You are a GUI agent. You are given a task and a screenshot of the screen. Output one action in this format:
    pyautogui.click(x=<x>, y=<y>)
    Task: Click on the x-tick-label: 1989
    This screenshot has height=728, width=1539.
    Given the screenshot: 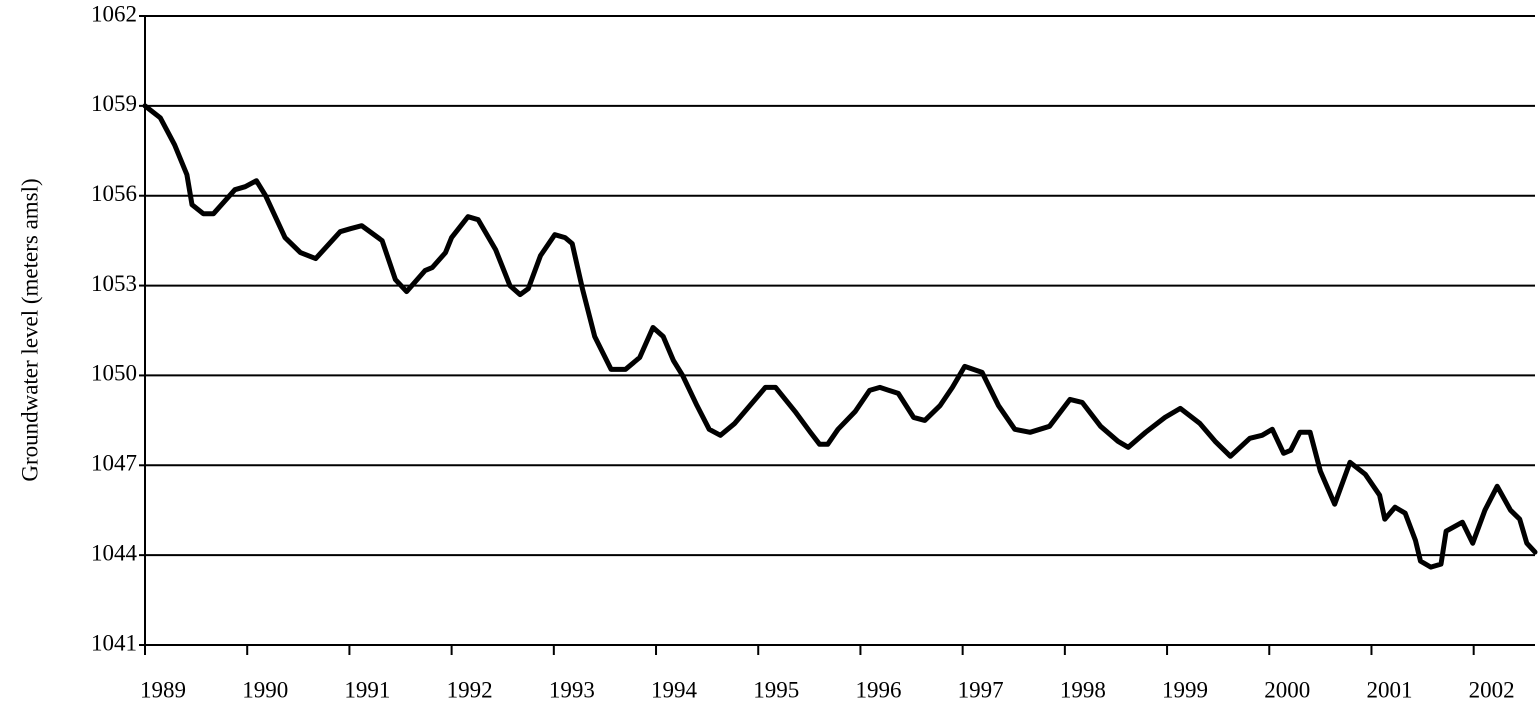 What is the action you would take?
    pyautogui.click(x=163, y=689)
    